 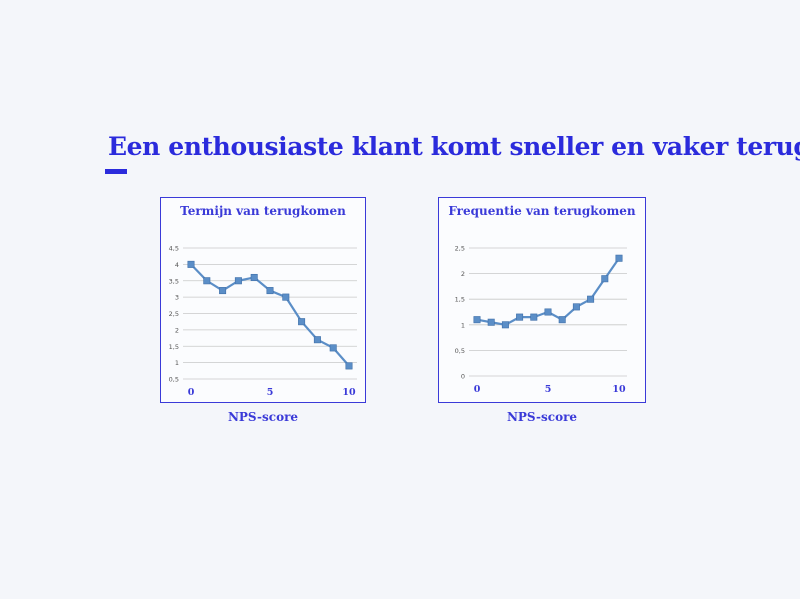 I want to click on title-accent-bar, so click(x=116, y=171).